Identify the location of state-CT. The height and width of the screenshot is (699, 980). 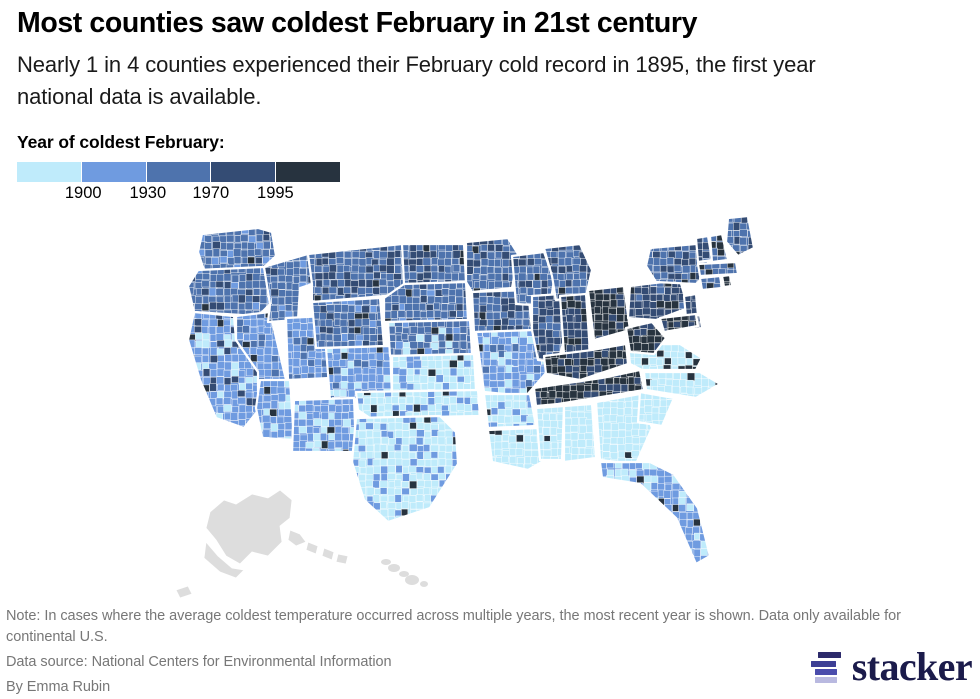
(711, 283).